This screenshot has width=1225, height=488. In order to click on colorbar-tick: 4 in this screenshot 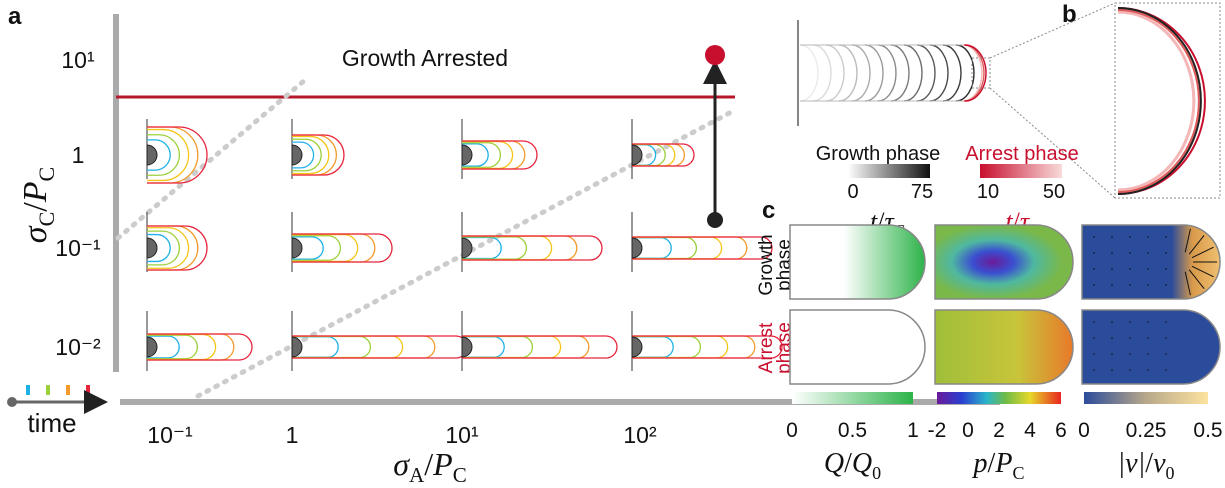, I will do `click(1030, 430)`.